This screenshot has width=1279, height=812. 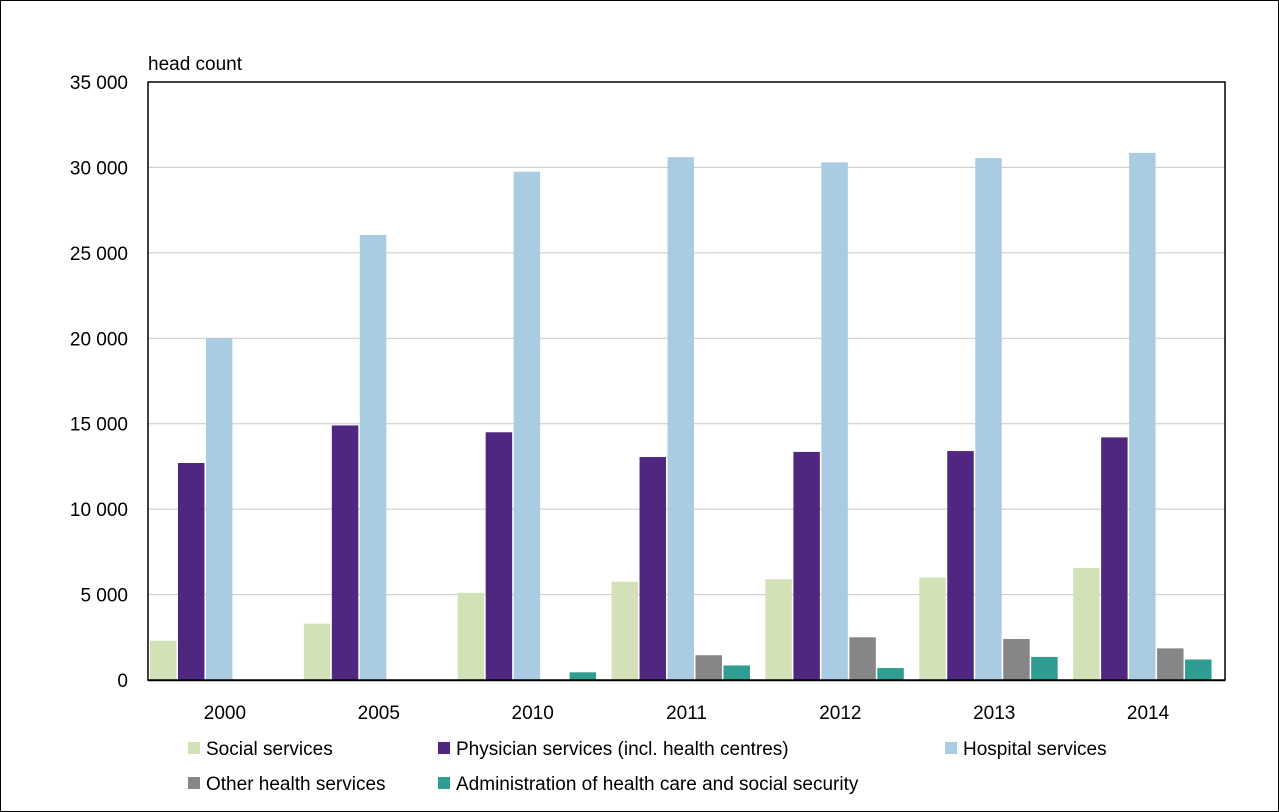 What do you see at coordinates (1035, 749) in the screenshot?
I see `legend-label: Hospital services` at bounding box center [1035, 749].